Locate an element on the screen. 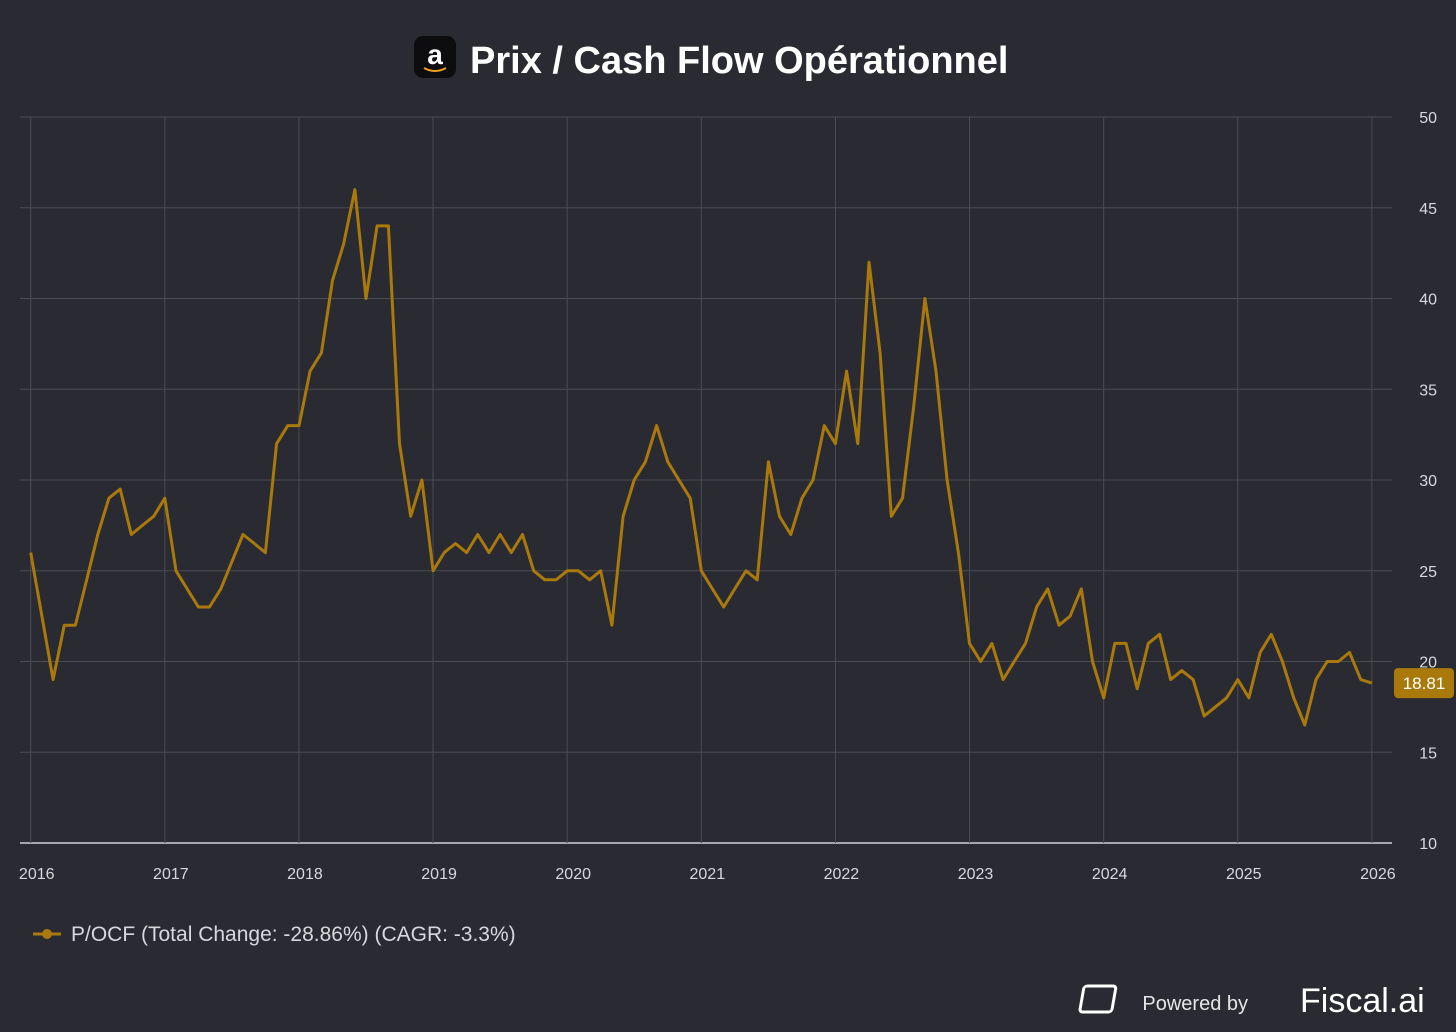 This screenshot has height=1032, width=1456. y-tick-label: 15 is located at coordinates (1428, 753).